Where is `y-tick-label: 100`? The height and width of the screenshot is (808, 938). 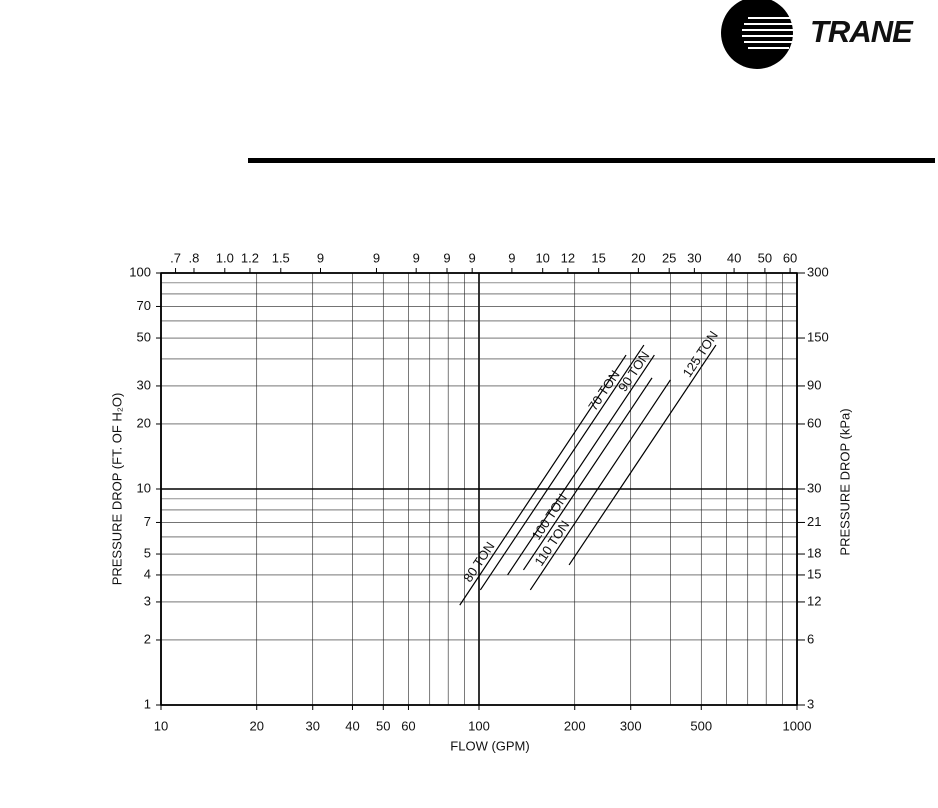 y-tick-label: 100 is located at coordinates (140, 271).